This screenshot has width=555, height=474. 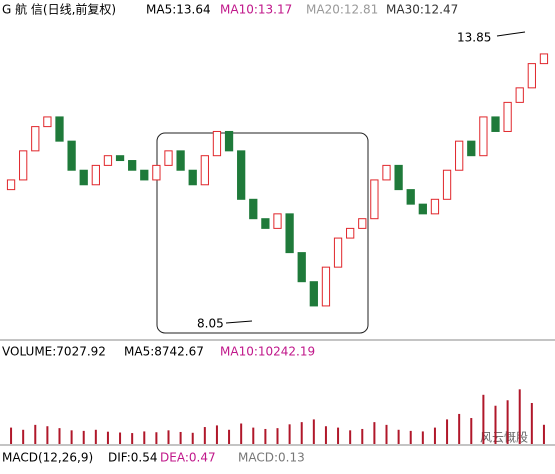 I want to click on dif-legend: DIF:0.54, so click(x=133, y=458).